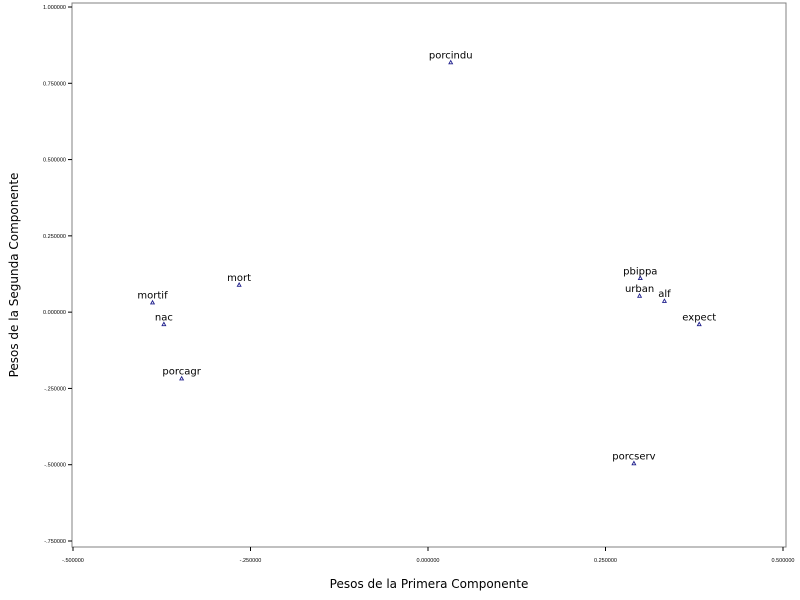 The height and width of the screenshot is (600, 800). I want to click on y-tick-label: 0.750000, so click(54, 84).